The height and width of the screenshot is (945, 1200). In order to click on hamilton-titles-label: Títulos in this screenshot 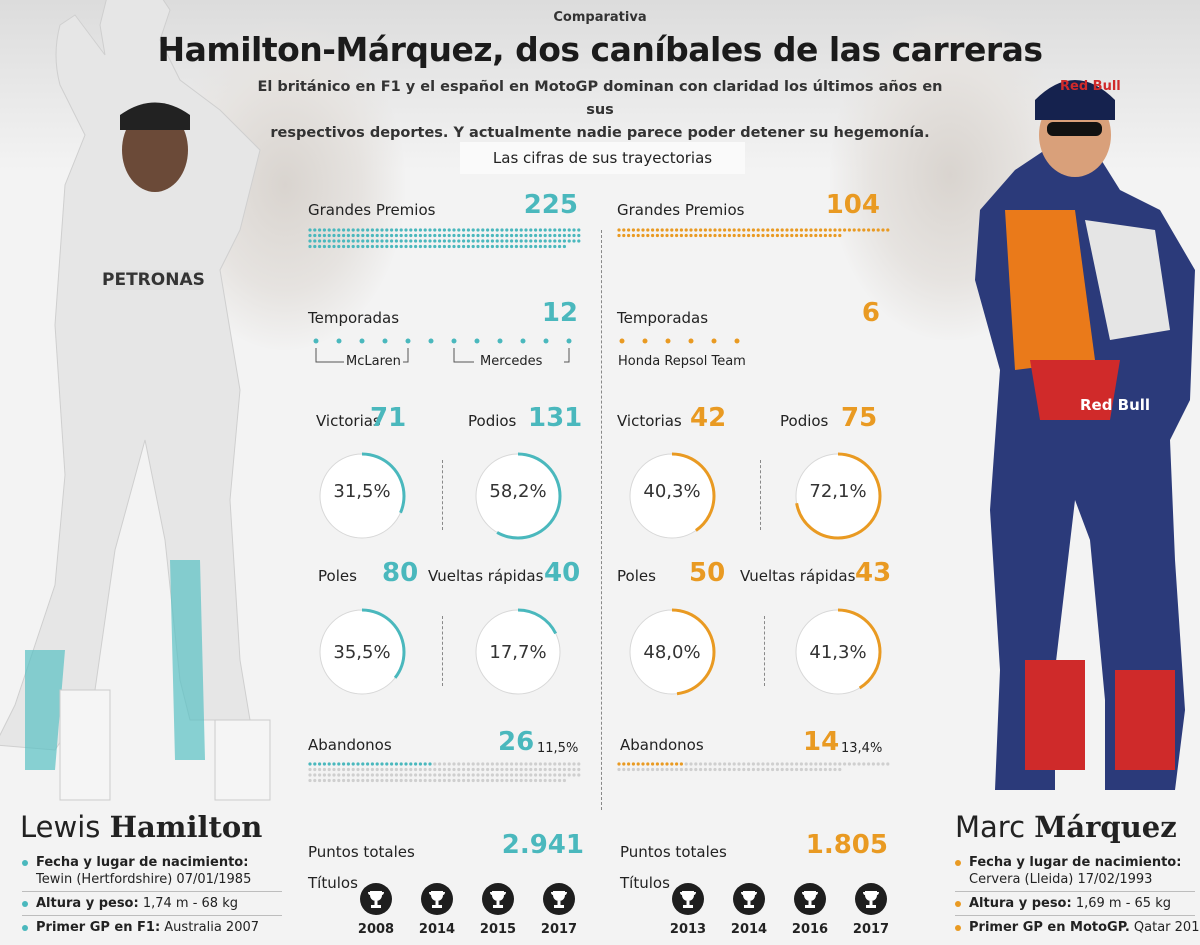, I will do `click(333, 883)`.